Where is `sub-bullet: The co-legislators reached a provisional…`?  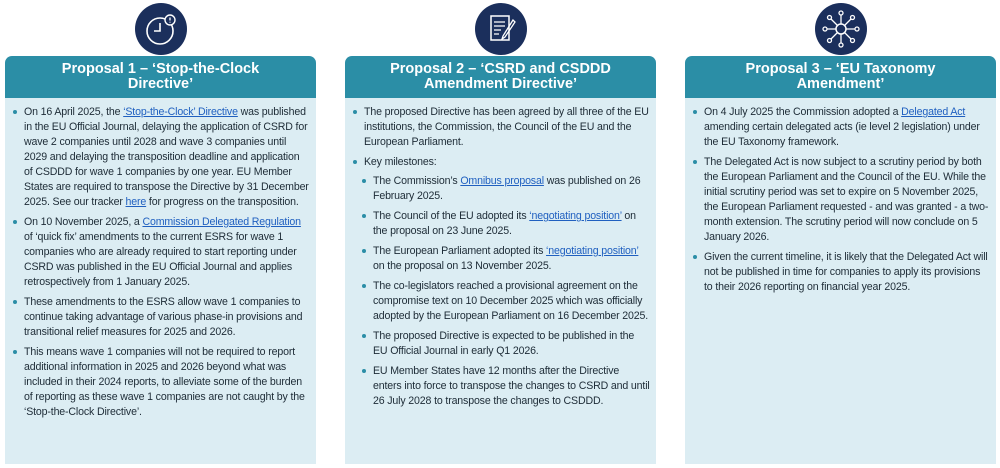 sub-bullet: The co-legislators reached a provisional… is located at coordinates (506, 301).